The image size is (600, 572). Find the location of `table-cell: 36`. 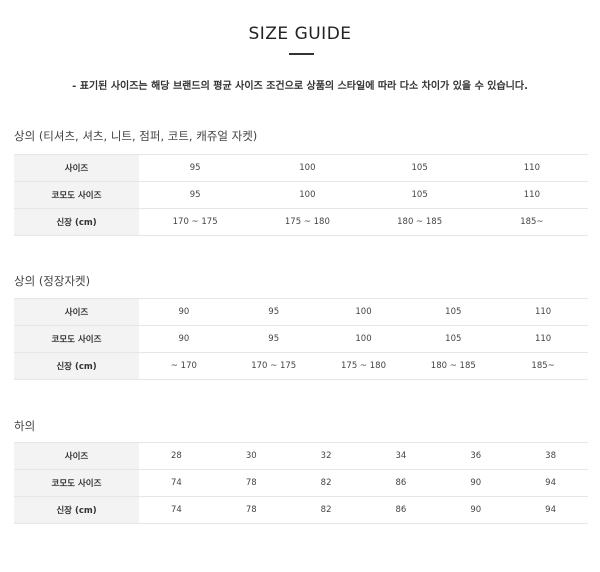

table-cell: 36 is located at coordinates (476, 456).